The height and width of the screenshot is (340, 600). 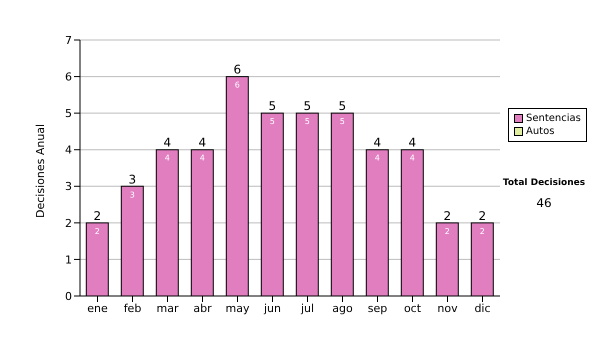 What do you see at coordinates (68, 113) in the screenshot?
I see `y-tick-label: 5` at bounding box center [68, 113].